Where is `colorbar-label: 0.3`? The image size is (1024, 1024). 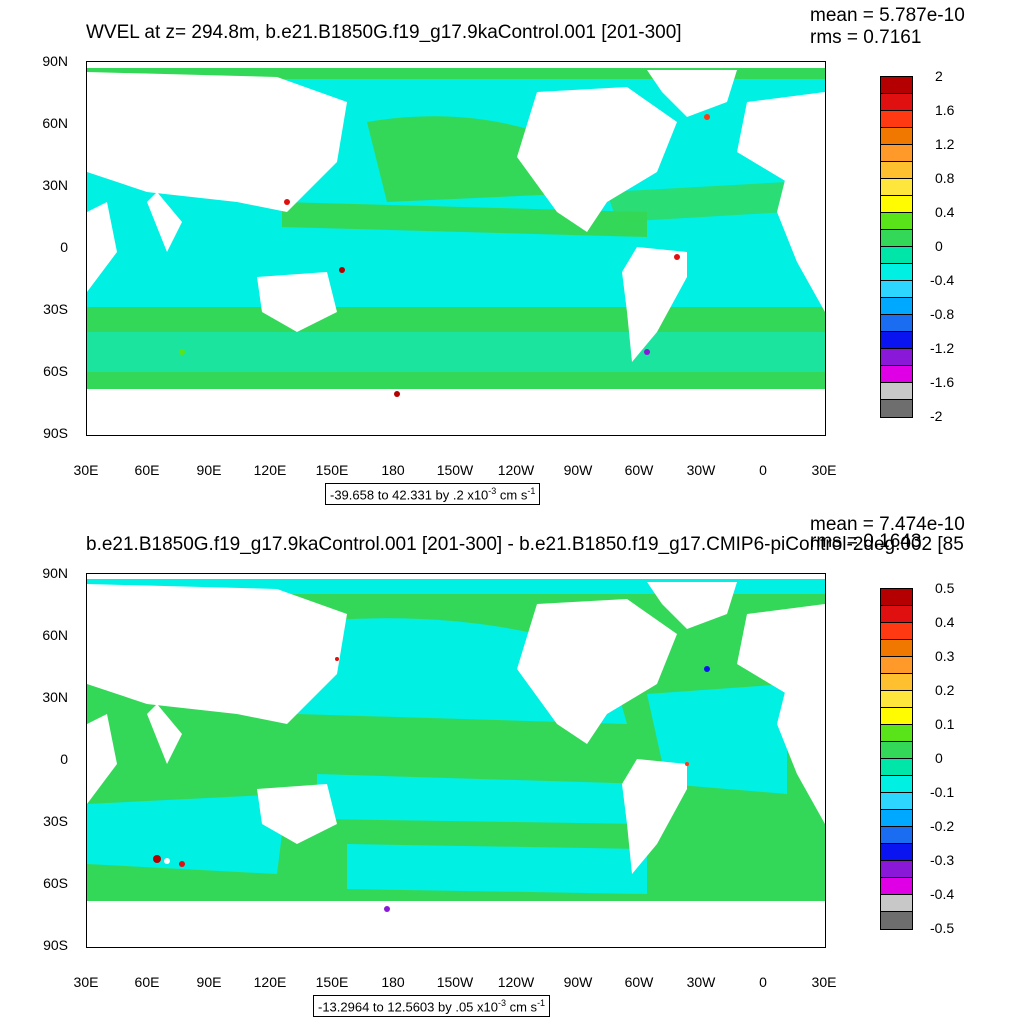 colorbar-label: 0.3 is located at coordinates (945, 656).